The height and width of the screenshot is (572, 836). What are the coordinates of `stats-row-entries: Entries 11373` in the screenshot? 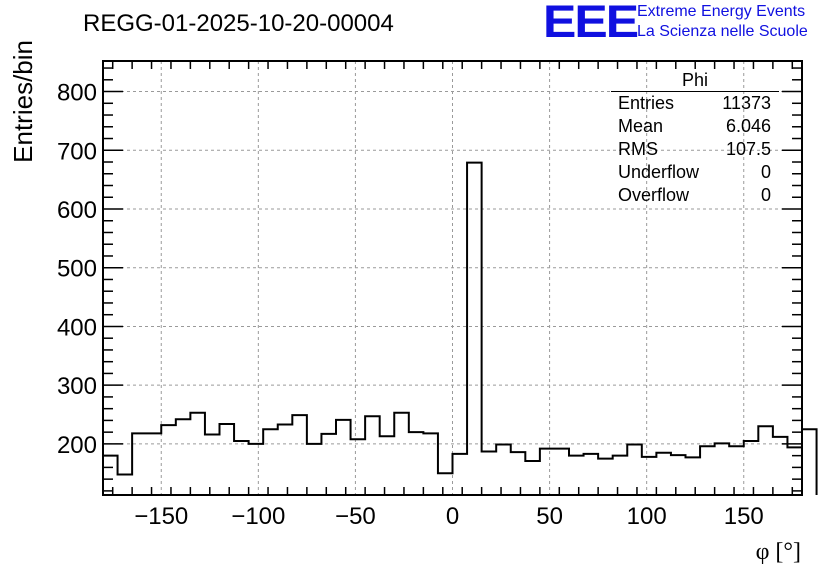 It's located at (695, 103).